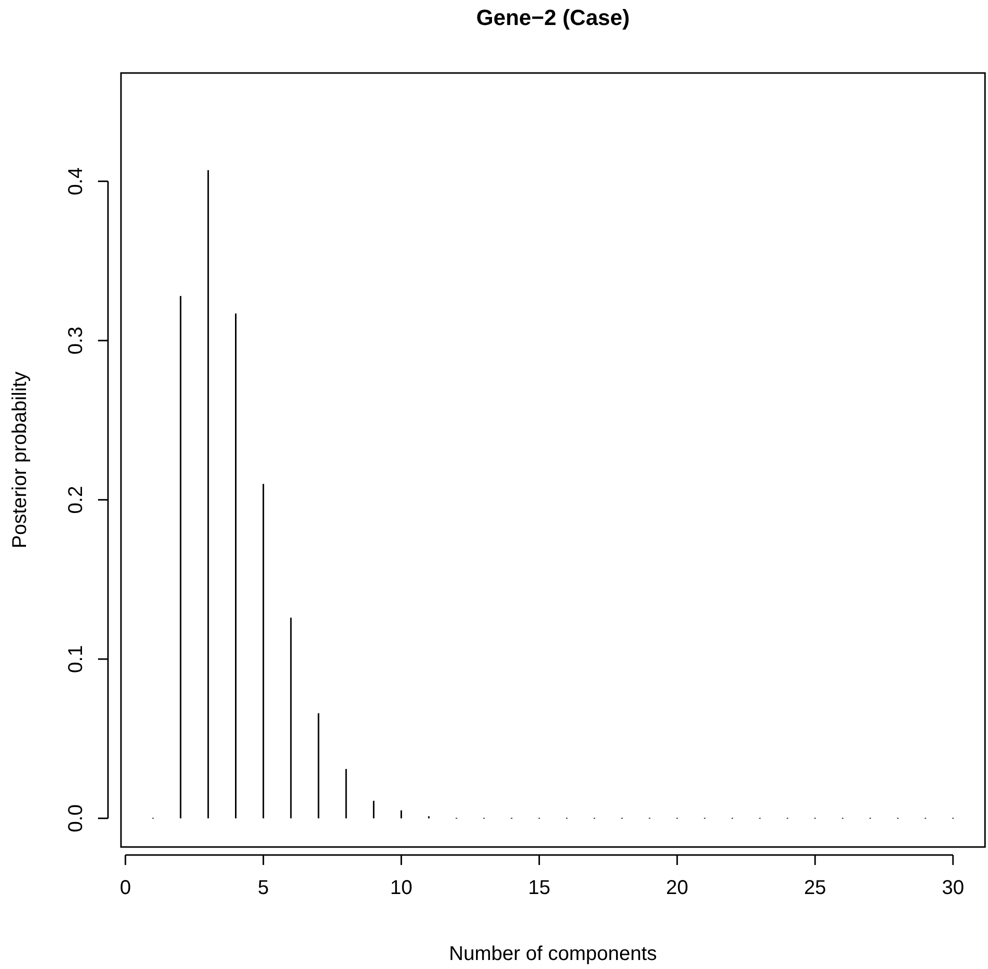 The width and height of the screenshot is (988, 969). What do you see at coordinates (401, 888) in the screenshot?
I see `x-tick-label: 10` at bounding box center [401, 888].